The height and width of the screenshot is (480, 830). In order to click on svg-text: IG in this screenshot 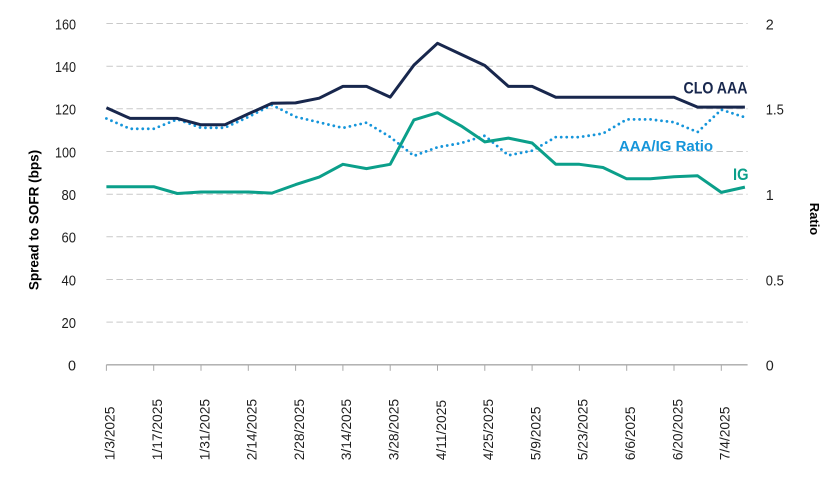, I will do `click(741, 174)`.